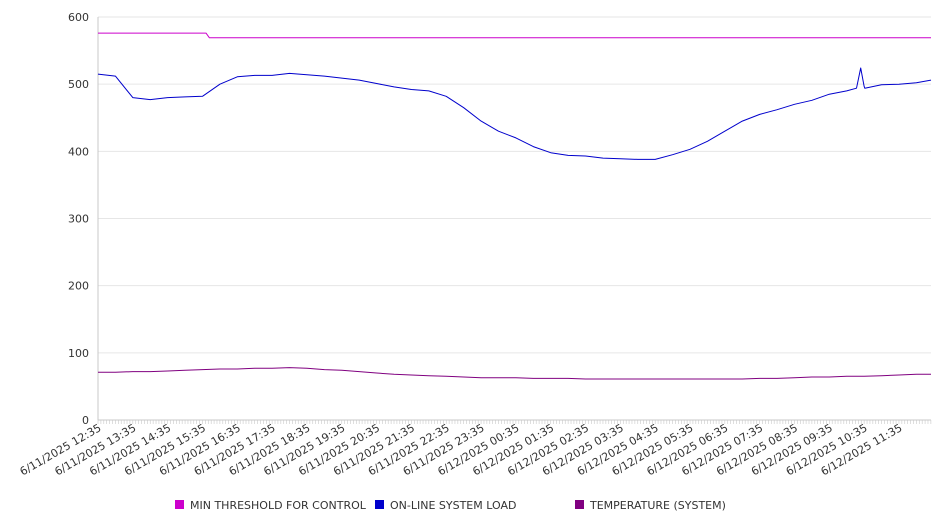 This screenshot has height=526, width=946. I want to click on legend-label: ON-LINE SYSTEM LOAD, so click(453, 505).